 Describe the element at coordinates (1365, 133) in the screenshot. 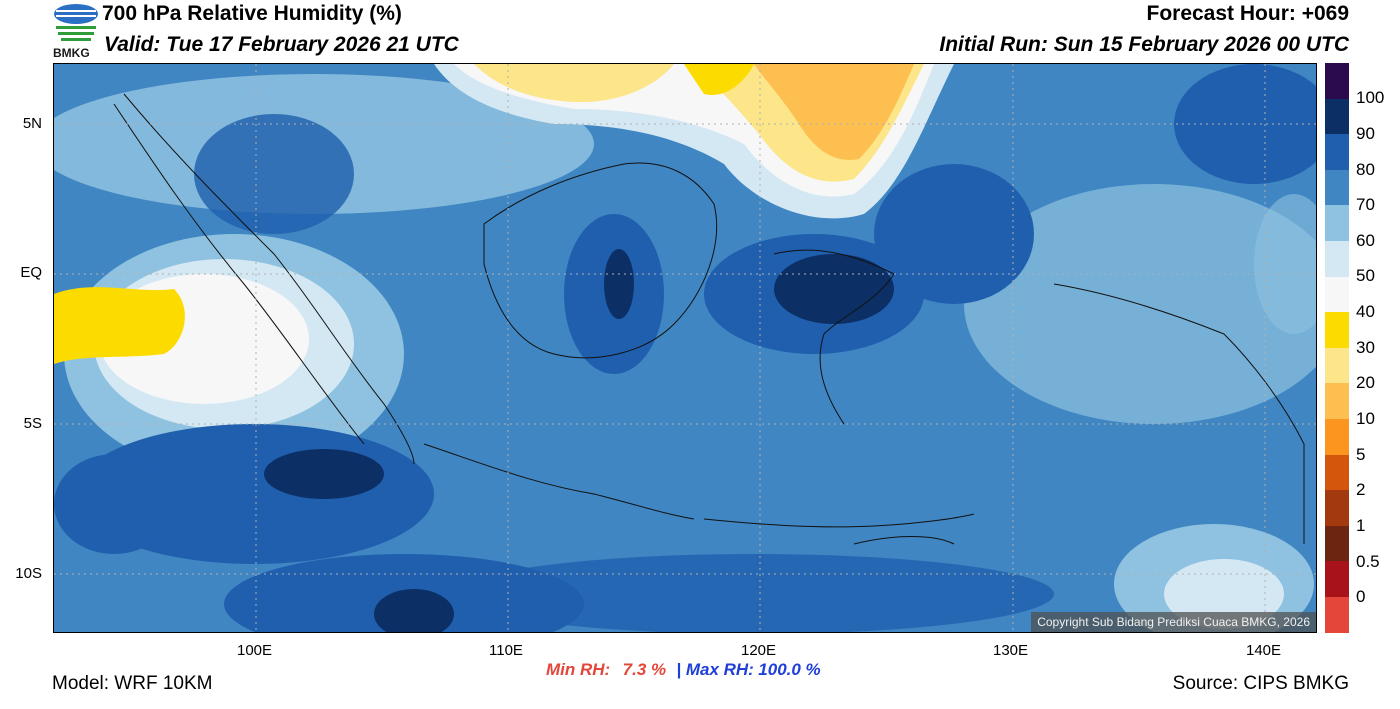

I see `colorbar-label: 90` at that location.